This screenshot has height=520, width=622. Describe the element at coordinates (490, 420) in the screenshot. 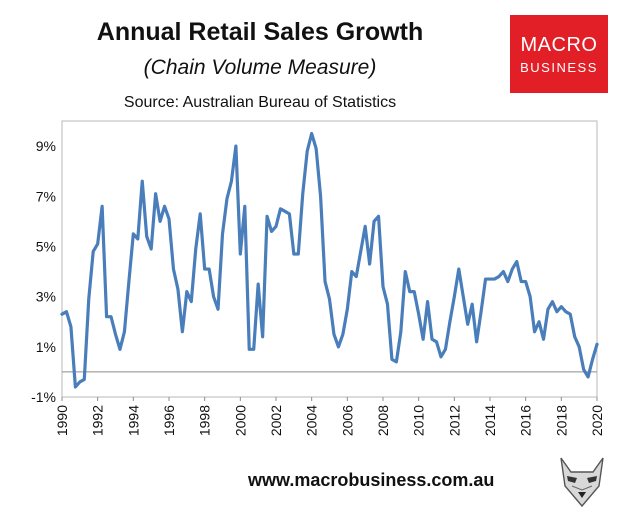

I see `x-tick-label: 2014` at that location.